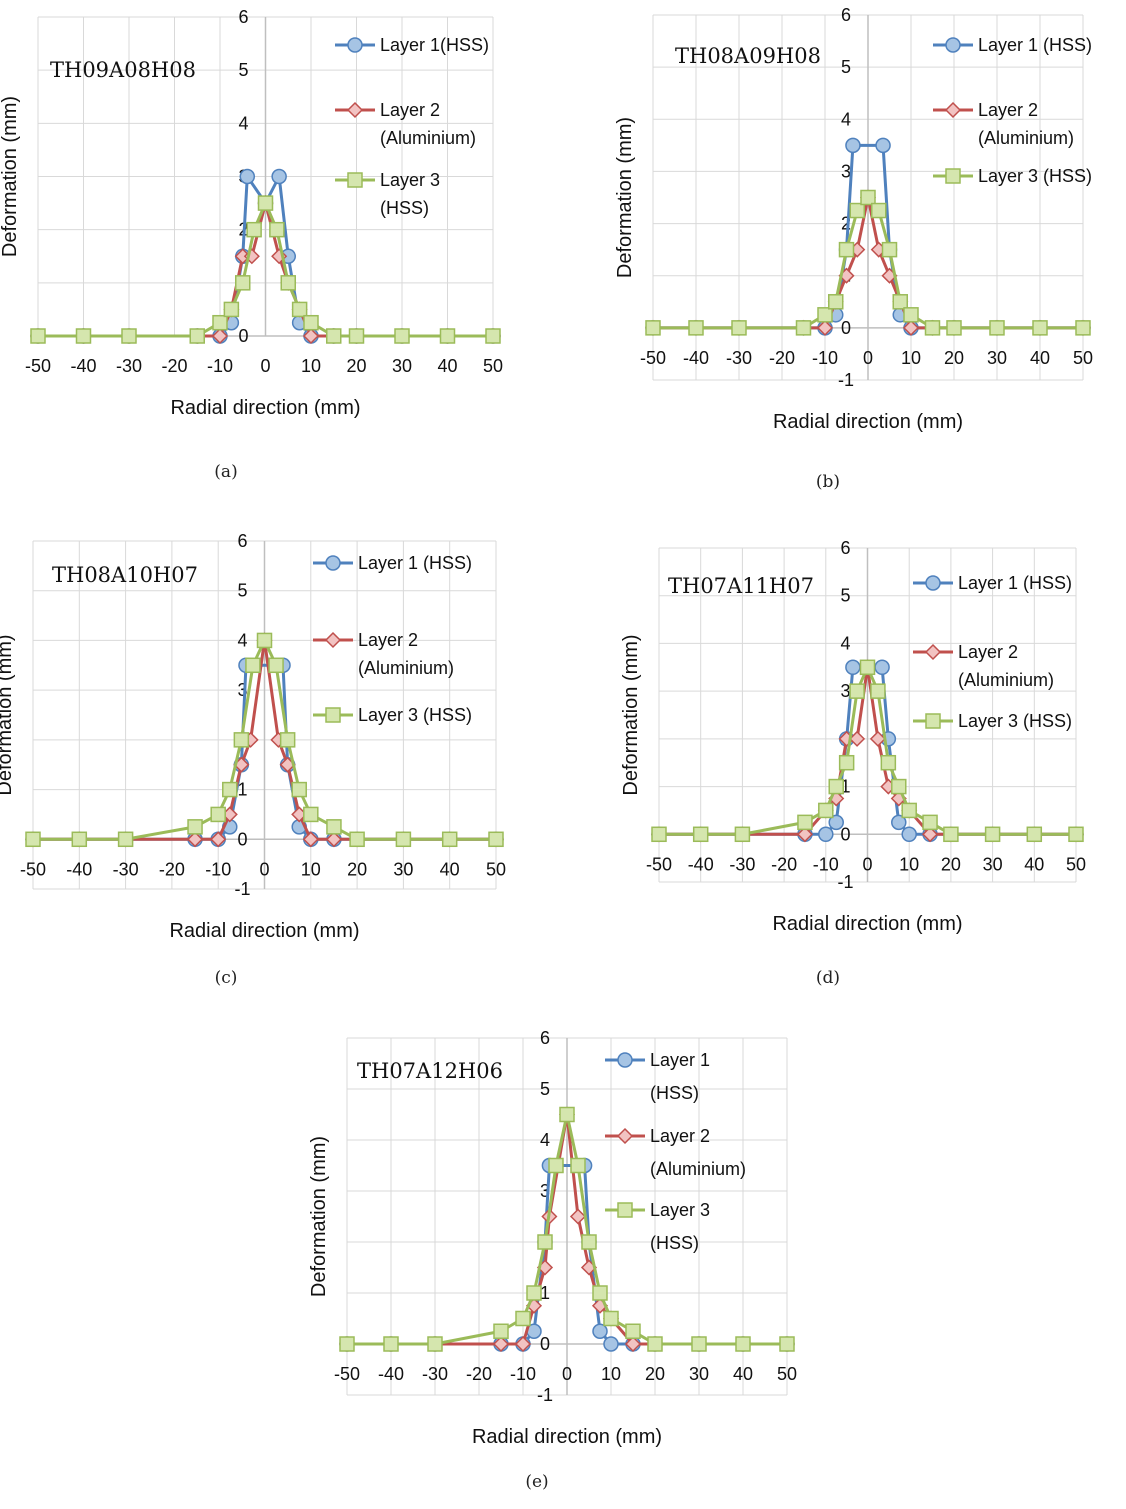  I want to click on x-tick-label: -40, so click(79, 869).